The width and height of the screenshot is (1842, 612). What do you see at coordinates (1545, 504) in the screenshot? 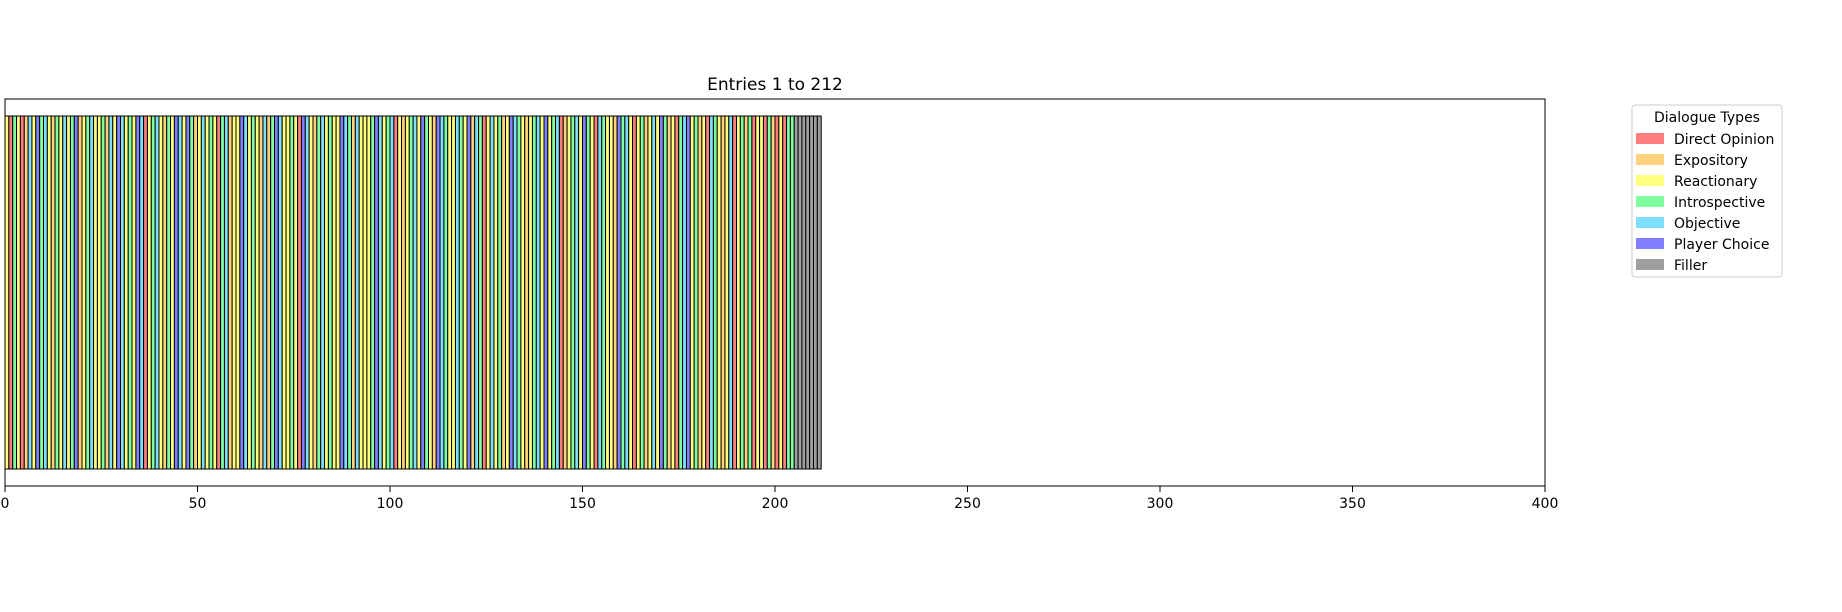
I see `x-tick-label: 400` at bounding box center [1545, 504].